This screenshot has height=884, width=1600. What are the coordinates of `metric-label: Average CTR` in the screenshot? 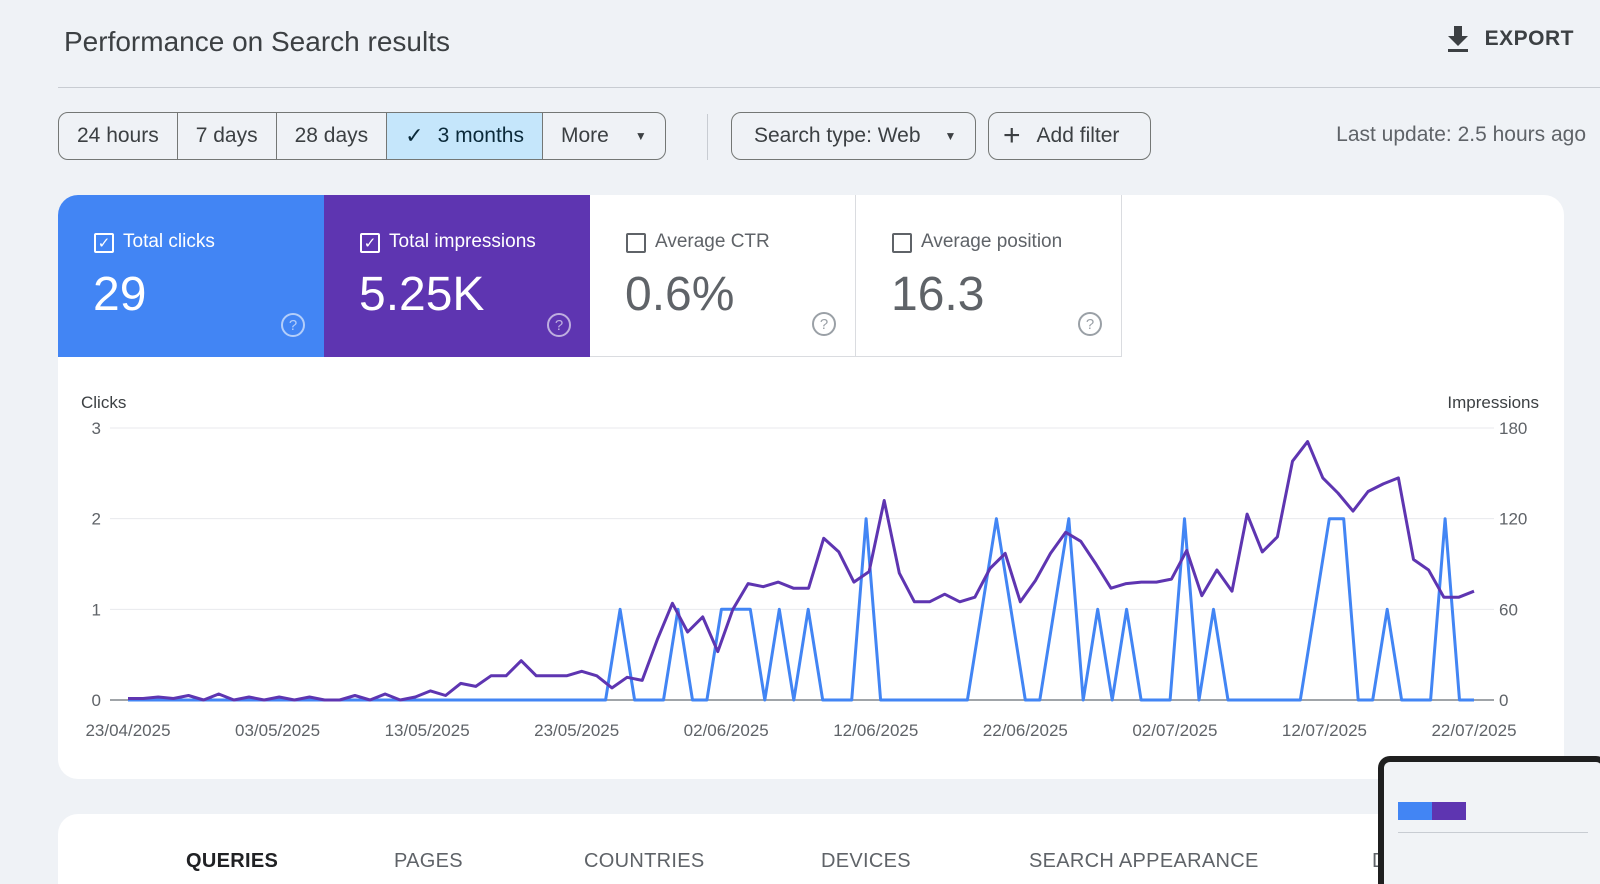 It's located at (712, 241).